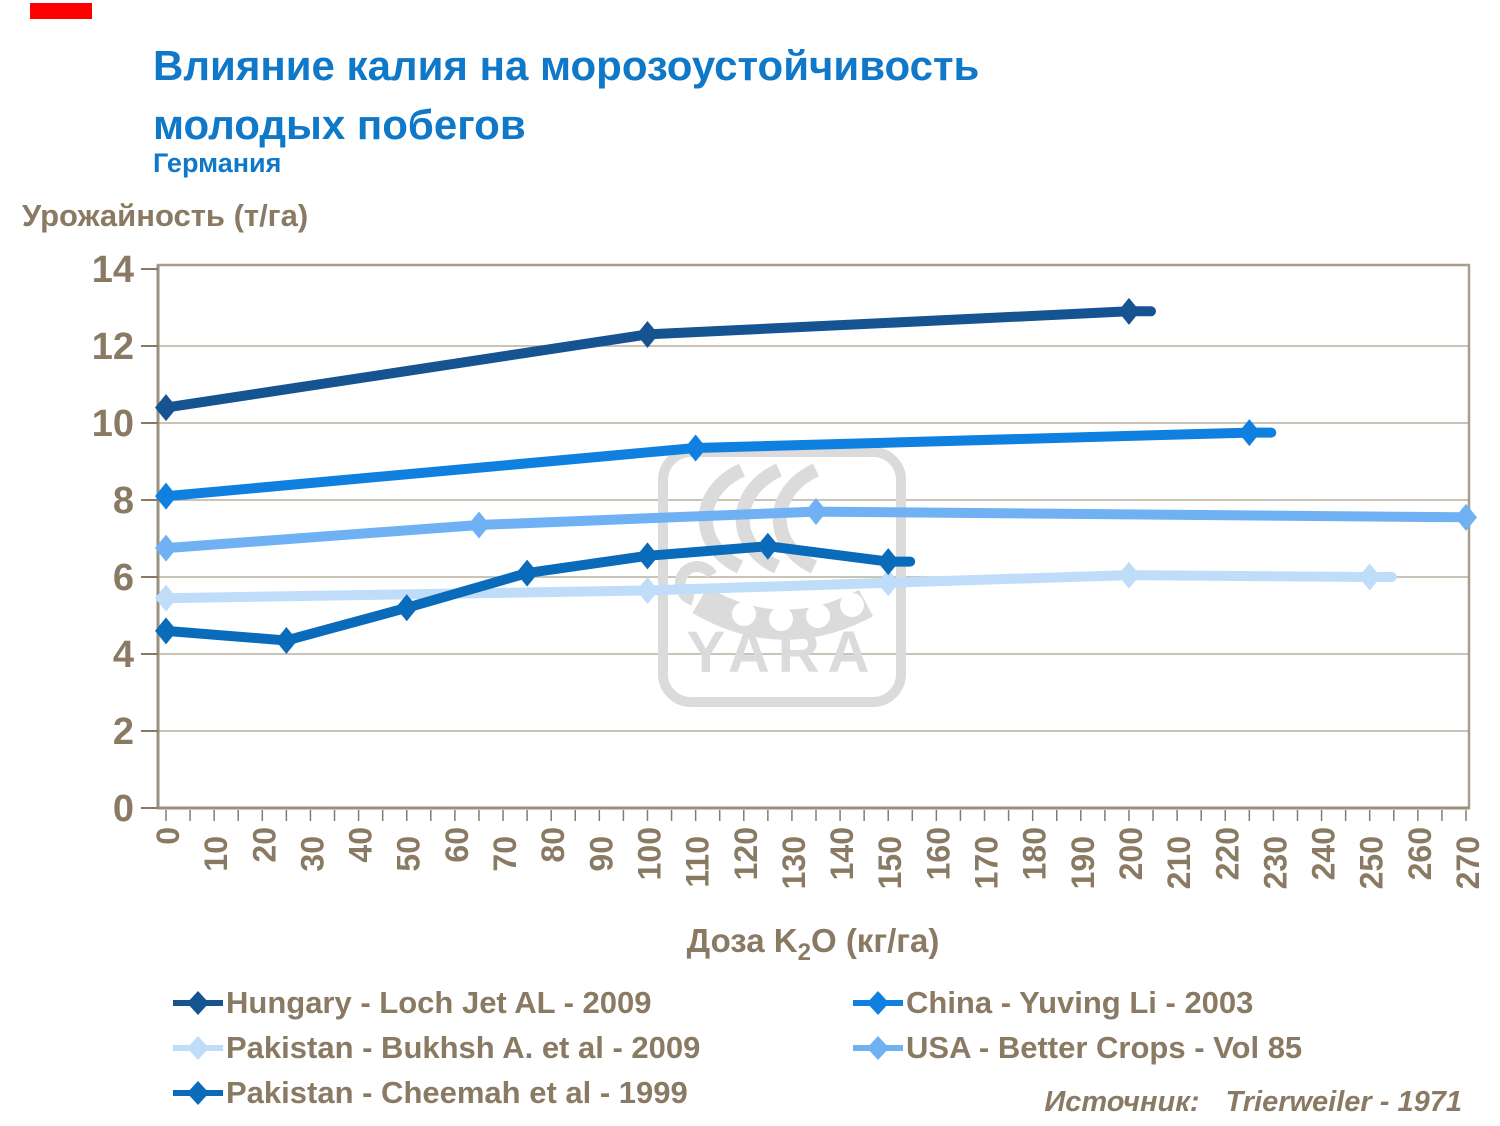 The width and height of the screenshot is (1500, 1126). Describe the element at coordinates (361, 845) in the screenshot. I see `x-tick-label: 40` at that location.